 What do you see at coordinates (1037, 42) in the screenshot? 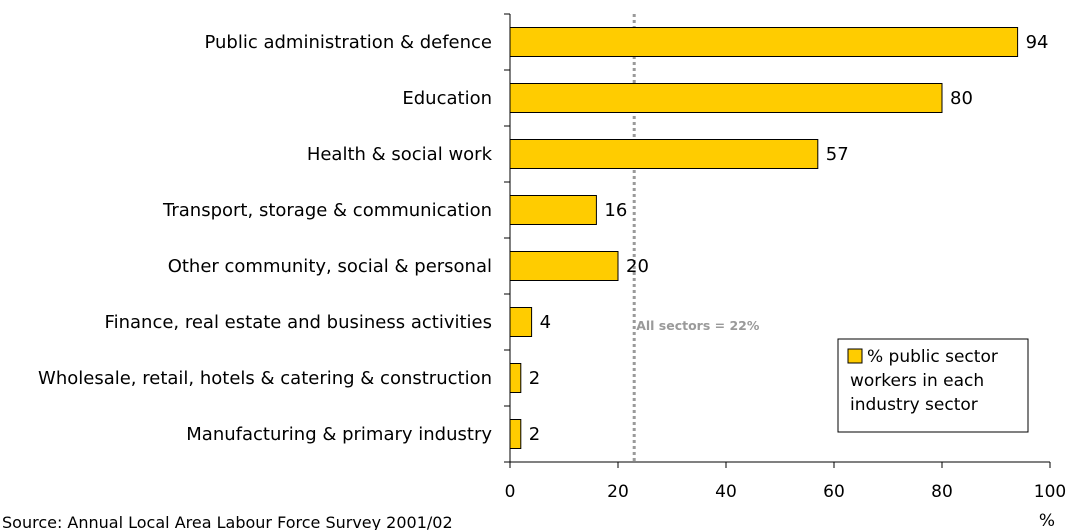
I see `data-label: 94` at bounding box center [1037, 42].